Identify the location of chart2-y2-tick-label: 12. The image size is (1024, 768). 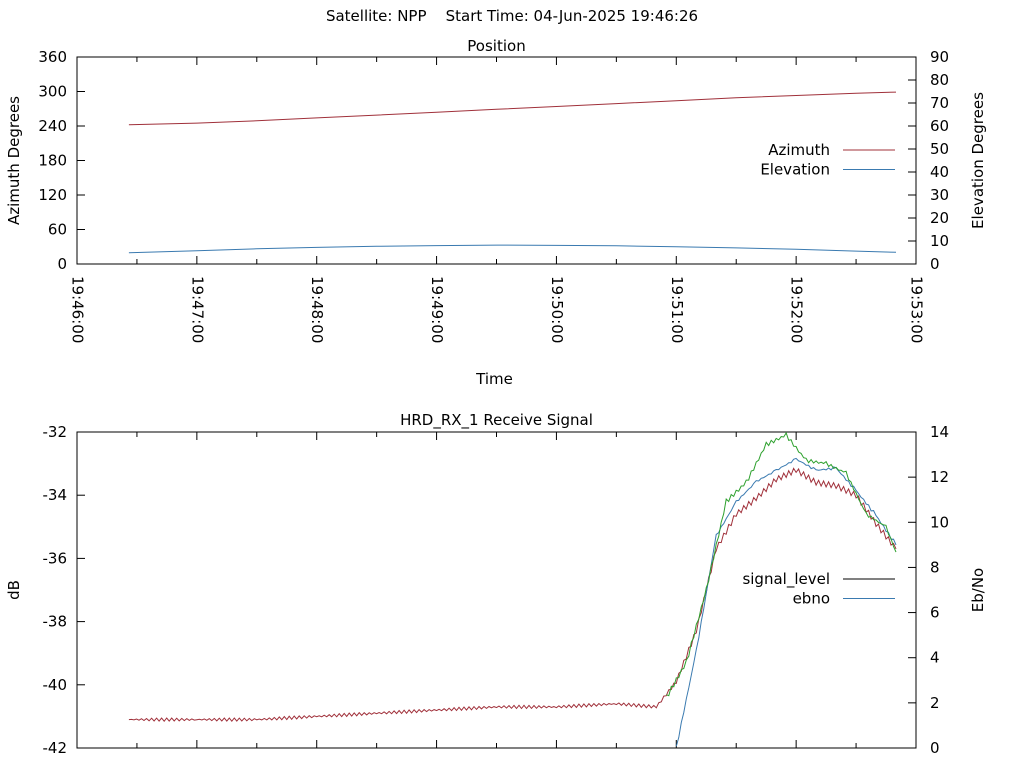
(939, 477).